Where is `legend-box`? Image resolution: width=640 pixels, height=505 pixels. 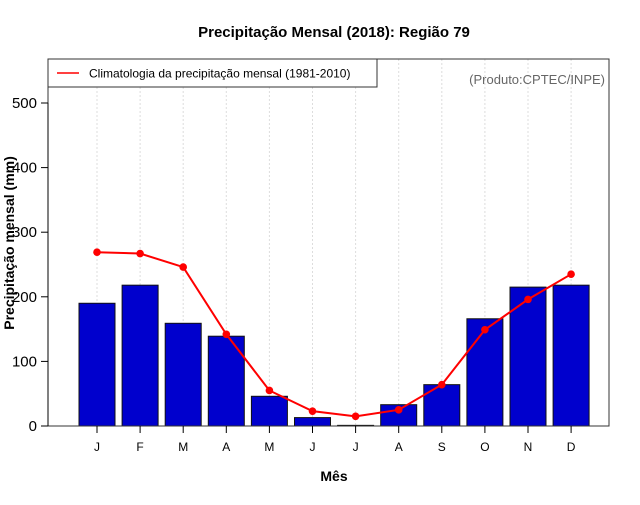 legend-box is located at coordinates (212, 73).